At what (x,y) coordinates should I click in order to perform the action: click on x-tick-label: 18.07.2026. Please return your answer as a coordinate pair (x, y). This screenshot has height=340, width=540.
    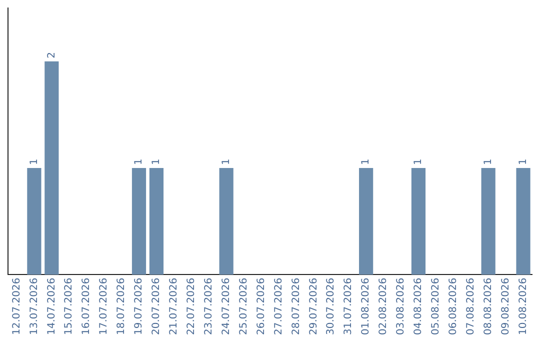
    Looking at the image, I should click on (122, 307).